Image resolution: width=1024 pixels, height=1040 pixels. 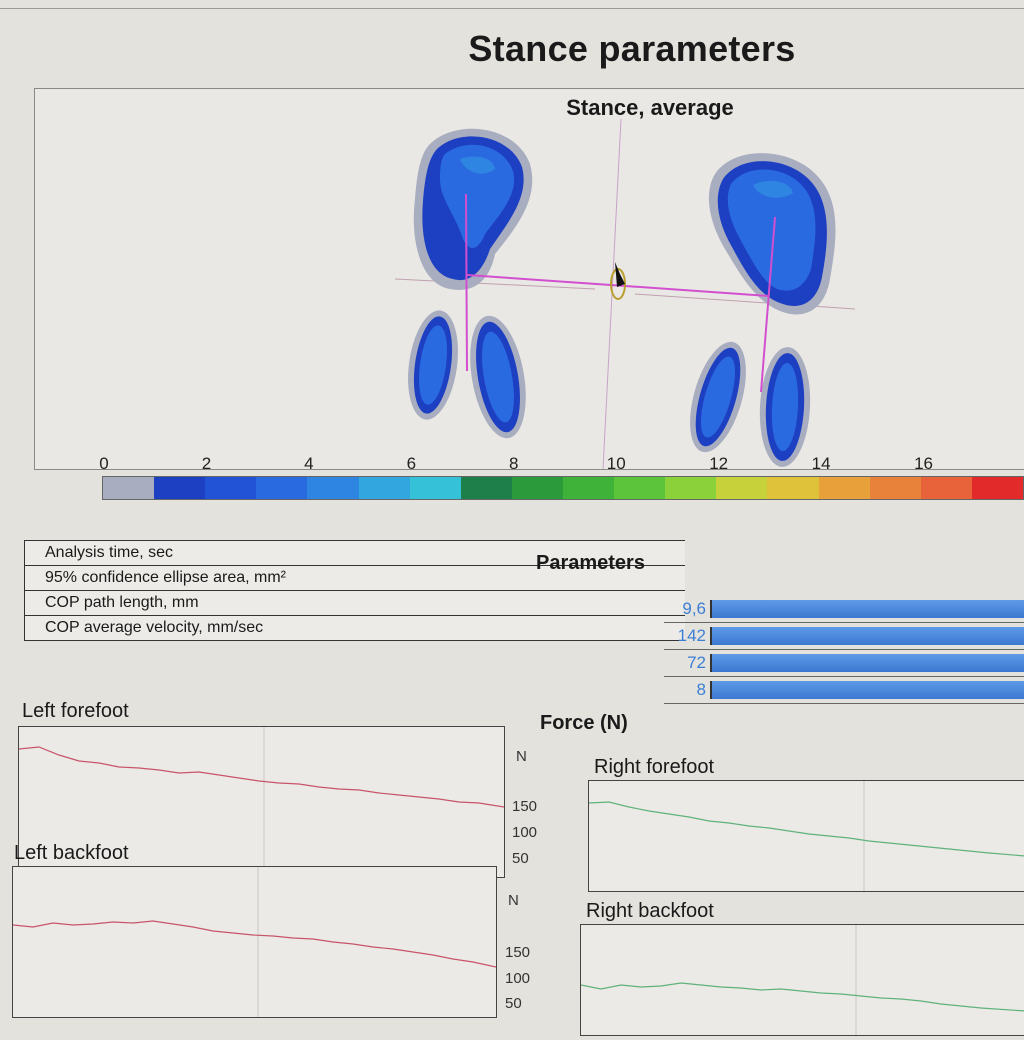 I want to click on right-forefoot-footprint, so click(x=772, y=234).